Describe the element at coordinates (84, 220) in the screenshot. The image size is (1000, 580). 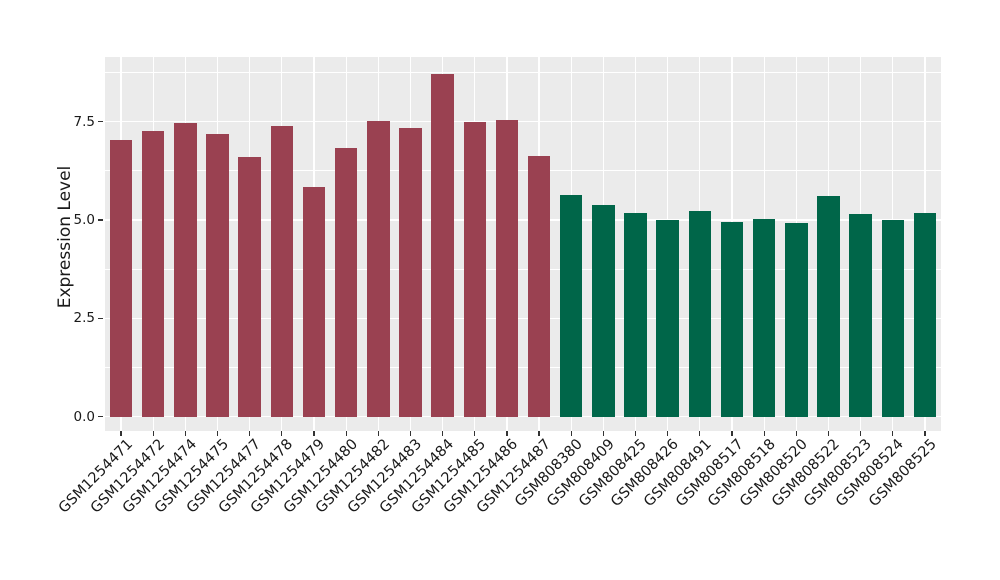
I see `y-axis-tick-label: 5.0` at that location.